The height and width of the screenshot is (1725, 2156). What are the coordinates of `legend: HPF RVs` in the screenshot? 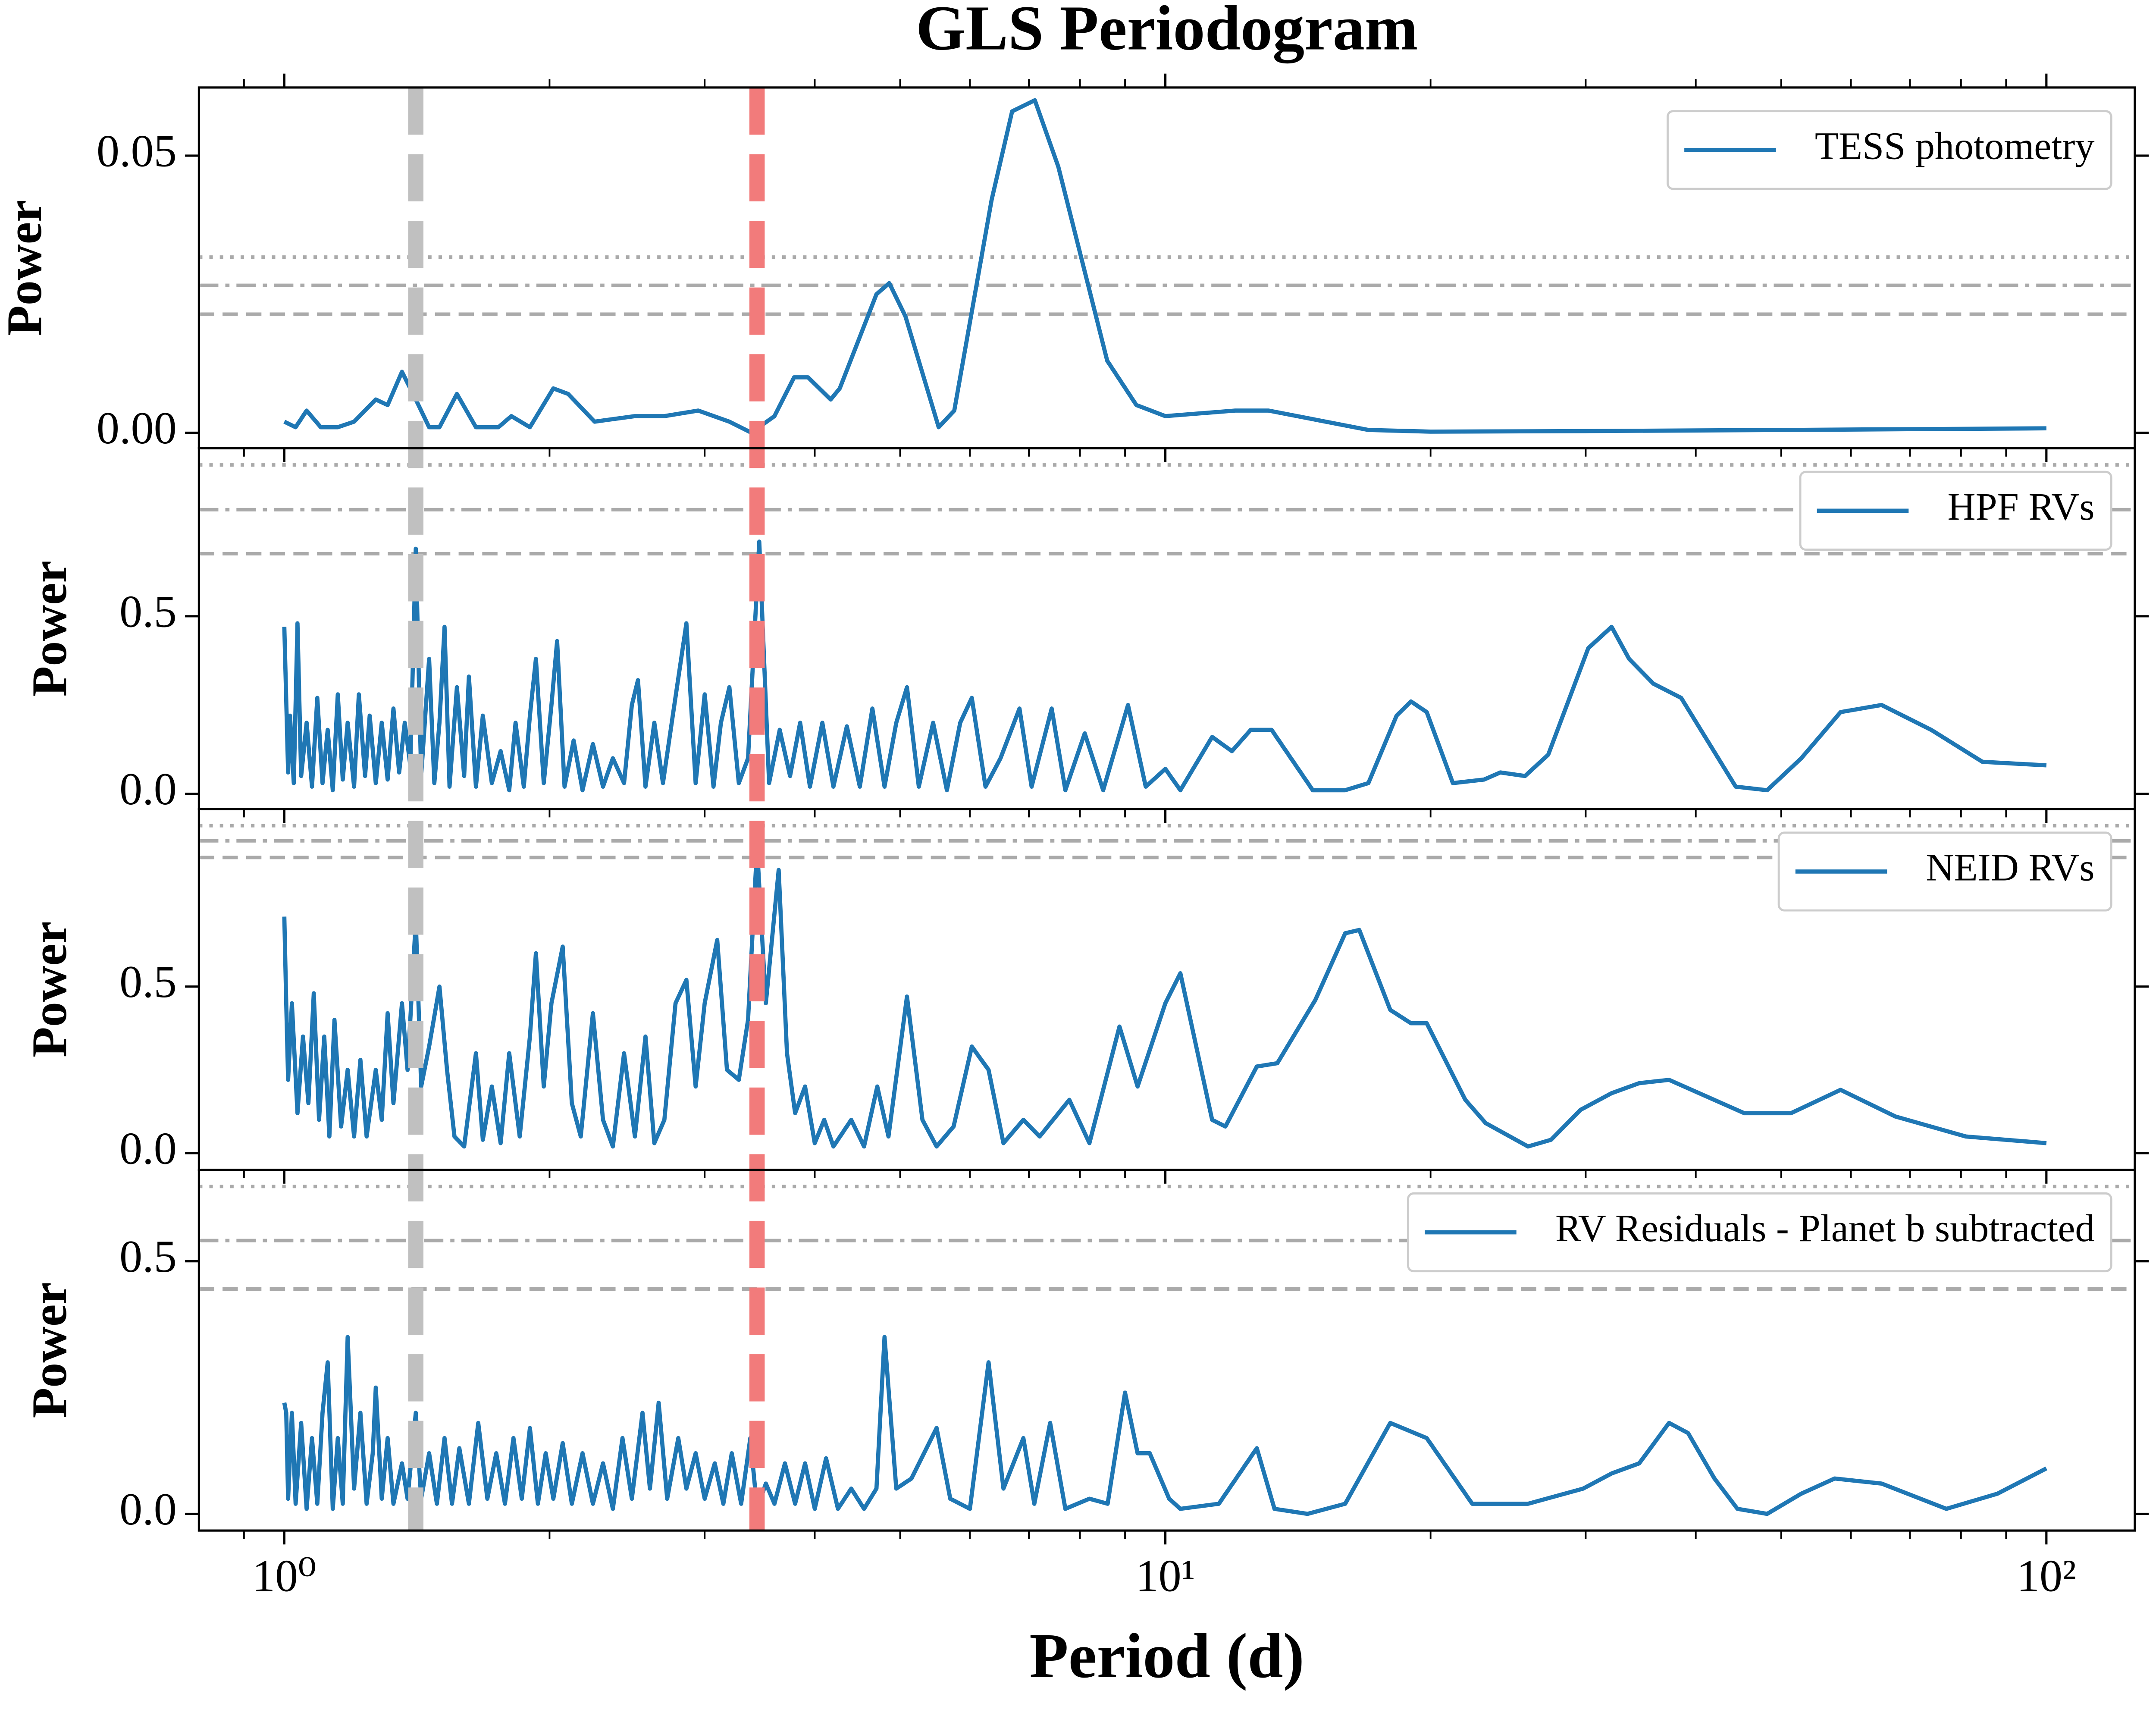 It's located at (1955, 511).